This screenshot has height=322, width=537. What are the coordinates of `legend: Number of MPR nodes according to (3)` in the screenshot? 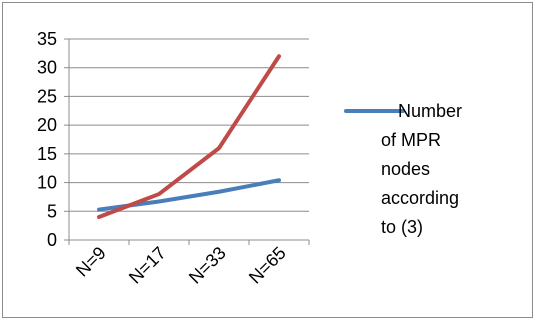 It's located at (403, 169).